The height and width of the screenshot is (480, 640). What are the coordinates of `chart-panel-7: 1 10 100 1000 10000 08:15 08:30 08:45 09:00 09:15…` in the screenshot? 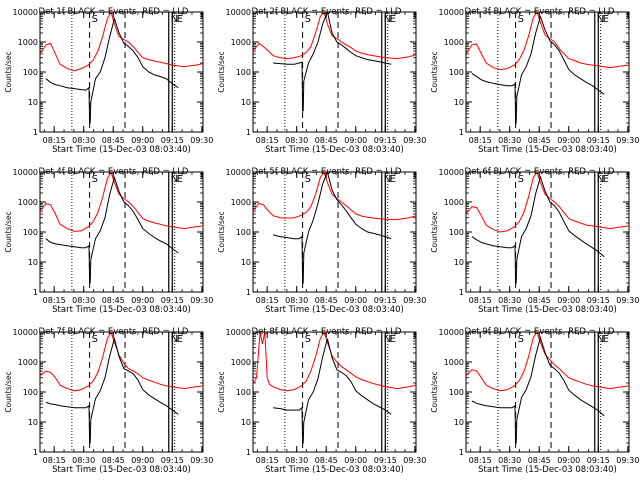 It's located at (108, 401).